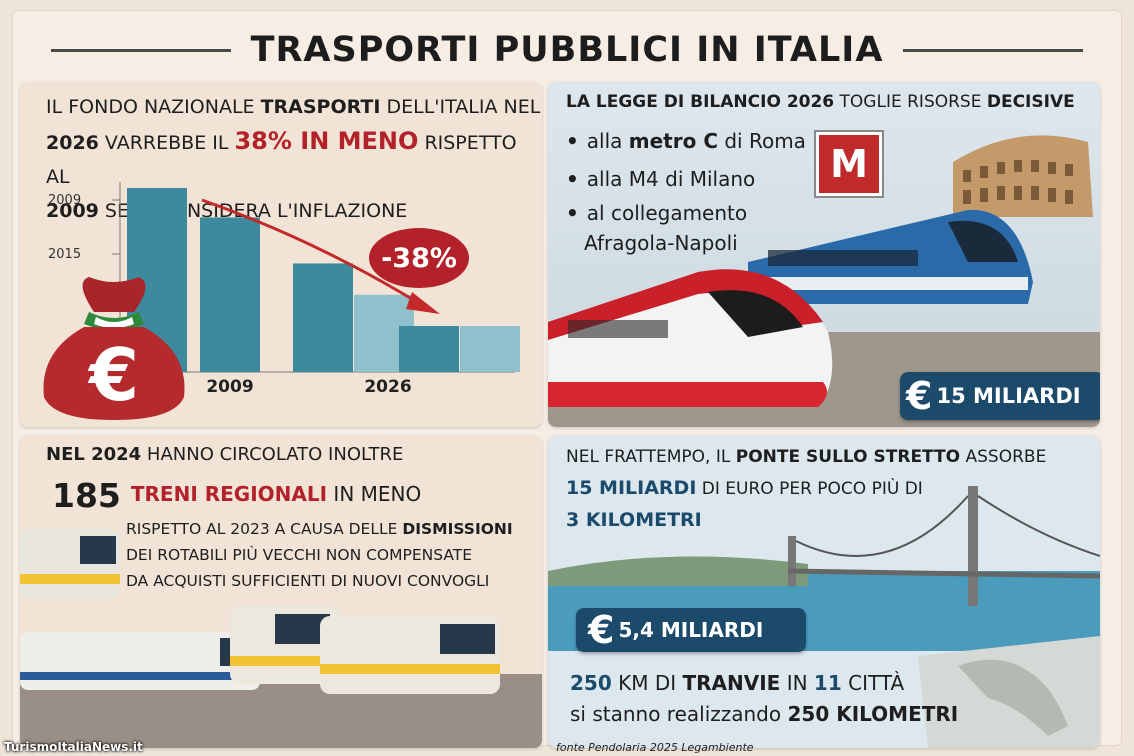 The height and width of the screenshot is (756, 1134). I want to click on treni-in-meno: 185 TRENI REGIONALI IN MENO, so click(236, 495).